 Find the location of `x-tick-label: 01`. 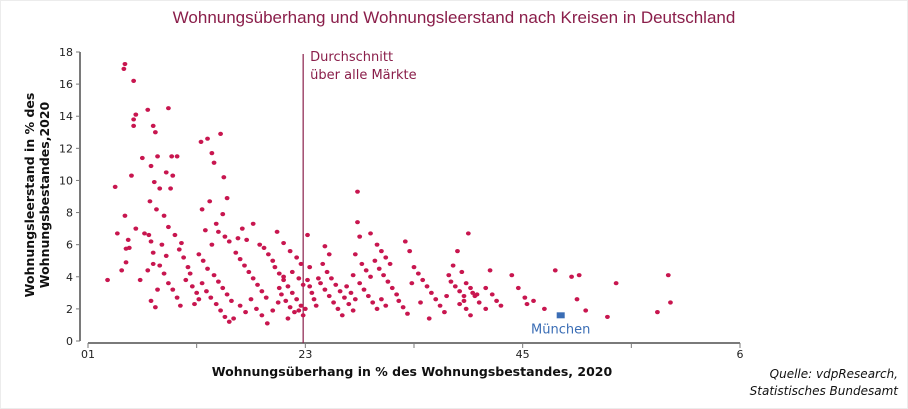

x-tick-label: 01 is located at coordinates (88, 354).